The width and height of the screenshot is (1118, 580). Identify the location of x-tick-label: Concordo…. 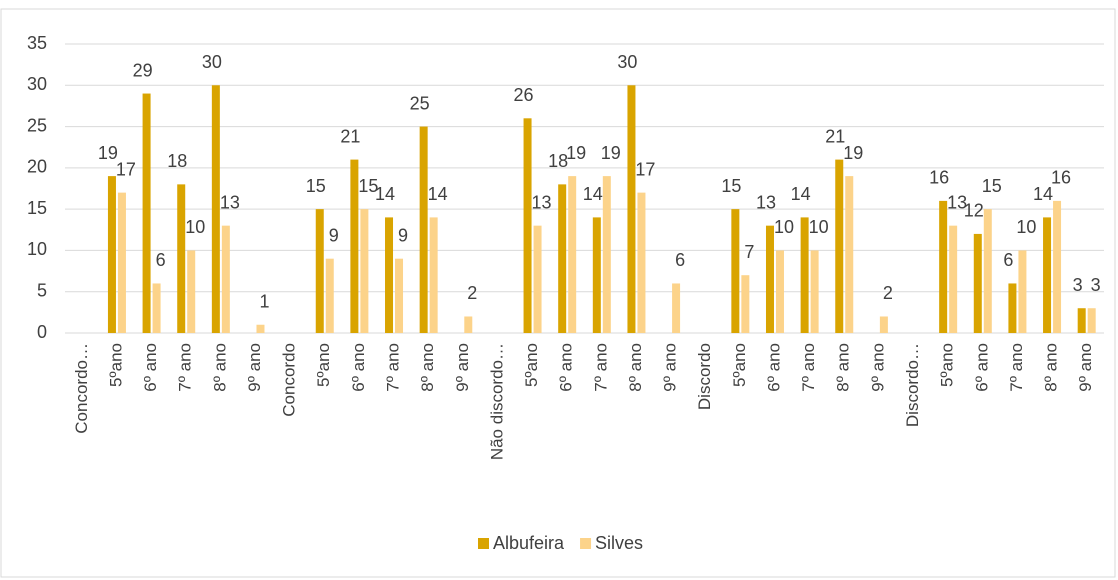
(81, 388).